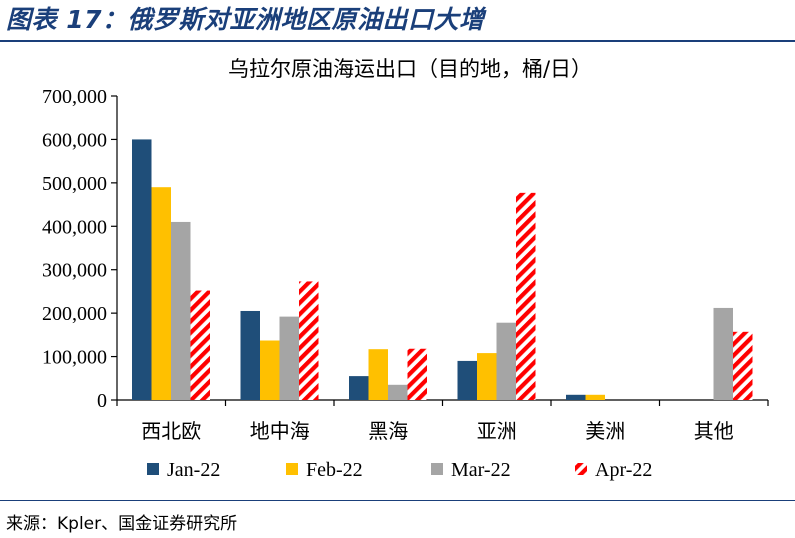  Describe the element at coordinates (605, 431) in the screenshot. I see `x-tick-label: 美洲` at that location.